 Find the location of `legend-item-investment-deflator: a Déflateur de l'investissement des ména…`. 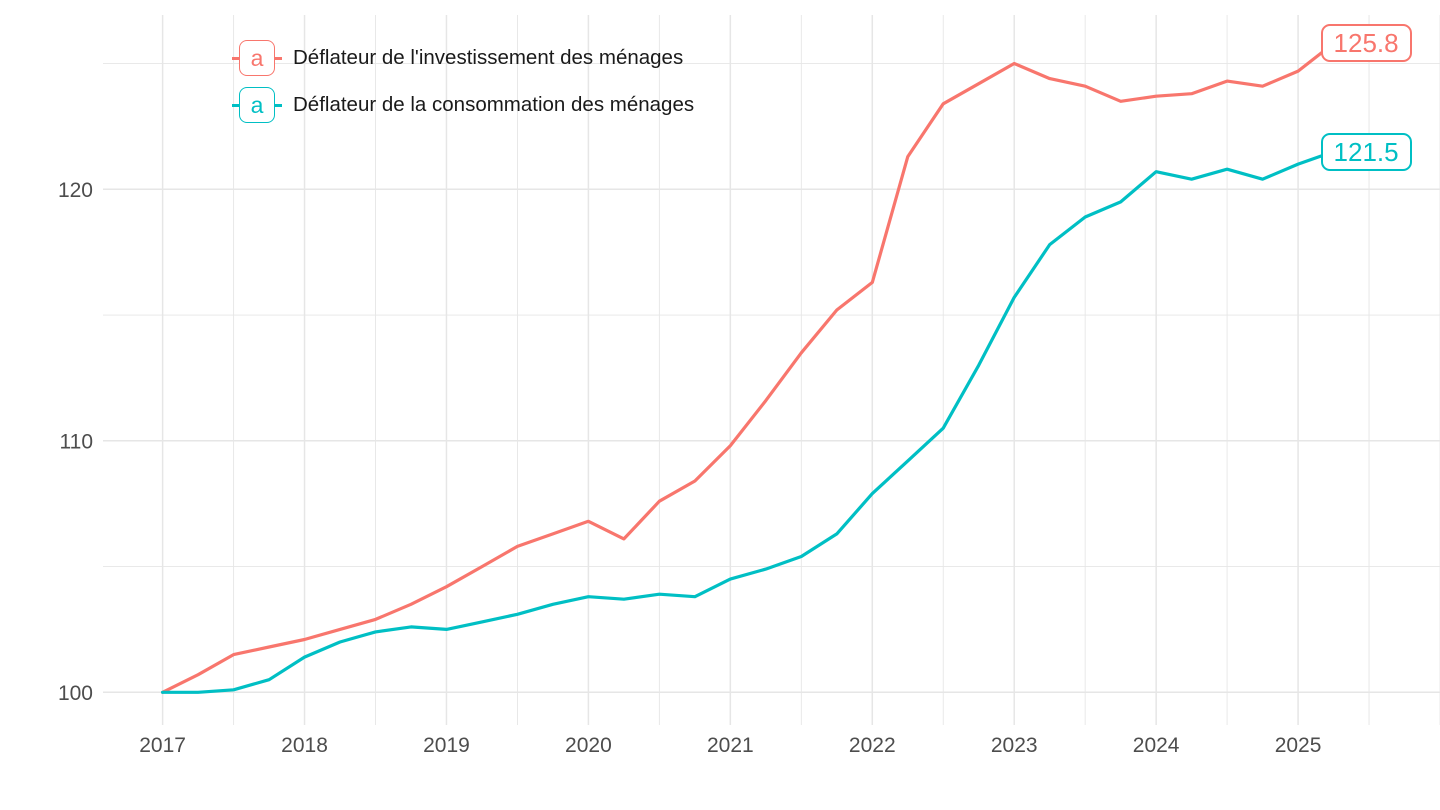

legend-item-investment-deflator: a Déflateur de l'investissement des ména… is located at coordinates (458, 58).